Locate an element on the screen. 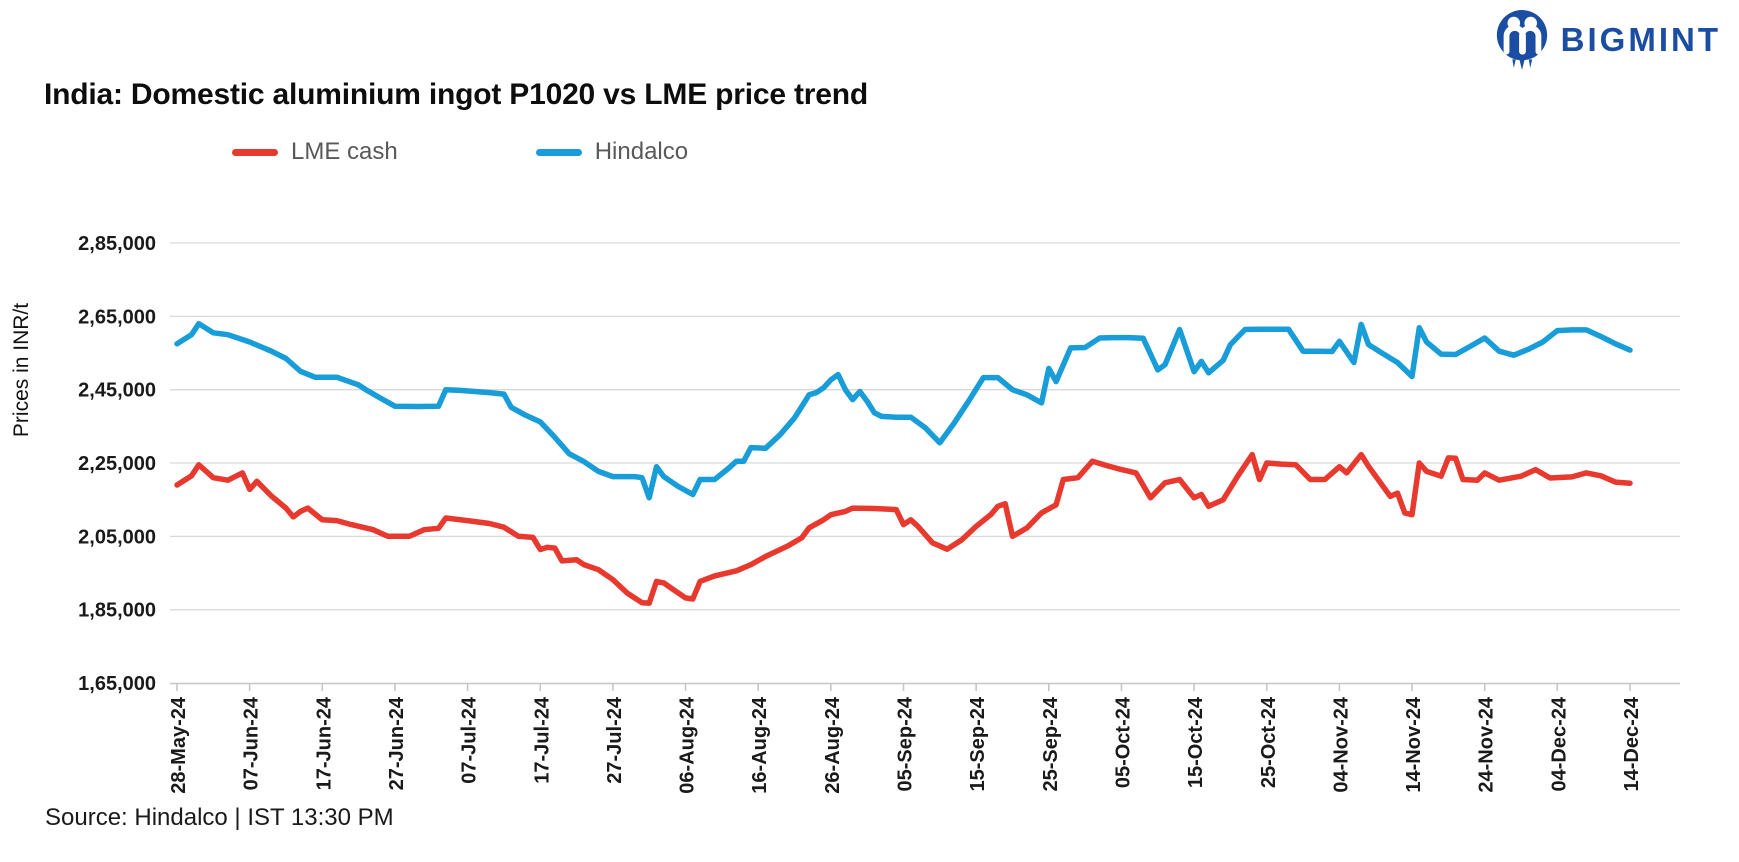  x-axis-tick-label: 04-Dec-24 is located at coordinates (1559, 743).